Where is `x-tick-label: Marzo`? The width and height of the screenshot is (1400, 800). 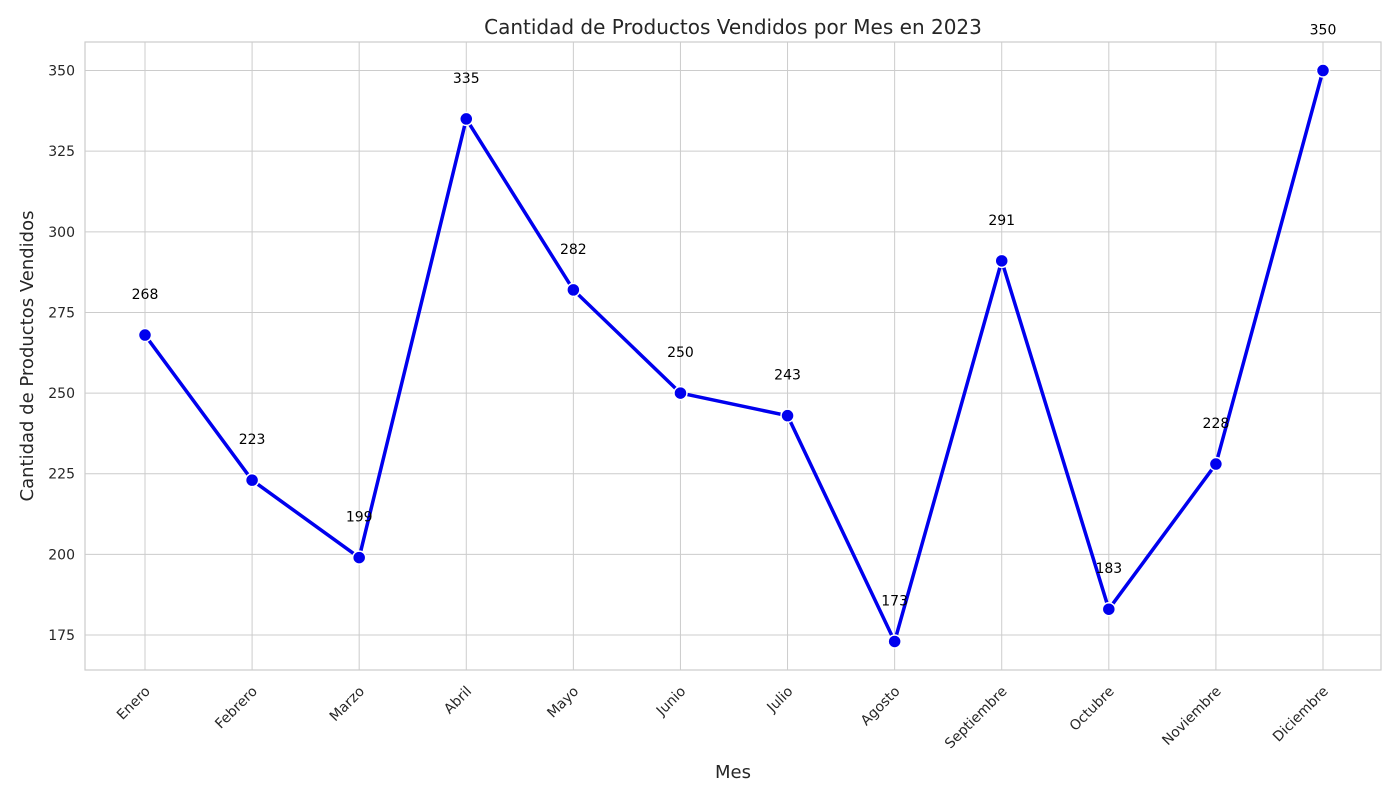
x-tick-label: Marzo is located at coordinates (347, 704).